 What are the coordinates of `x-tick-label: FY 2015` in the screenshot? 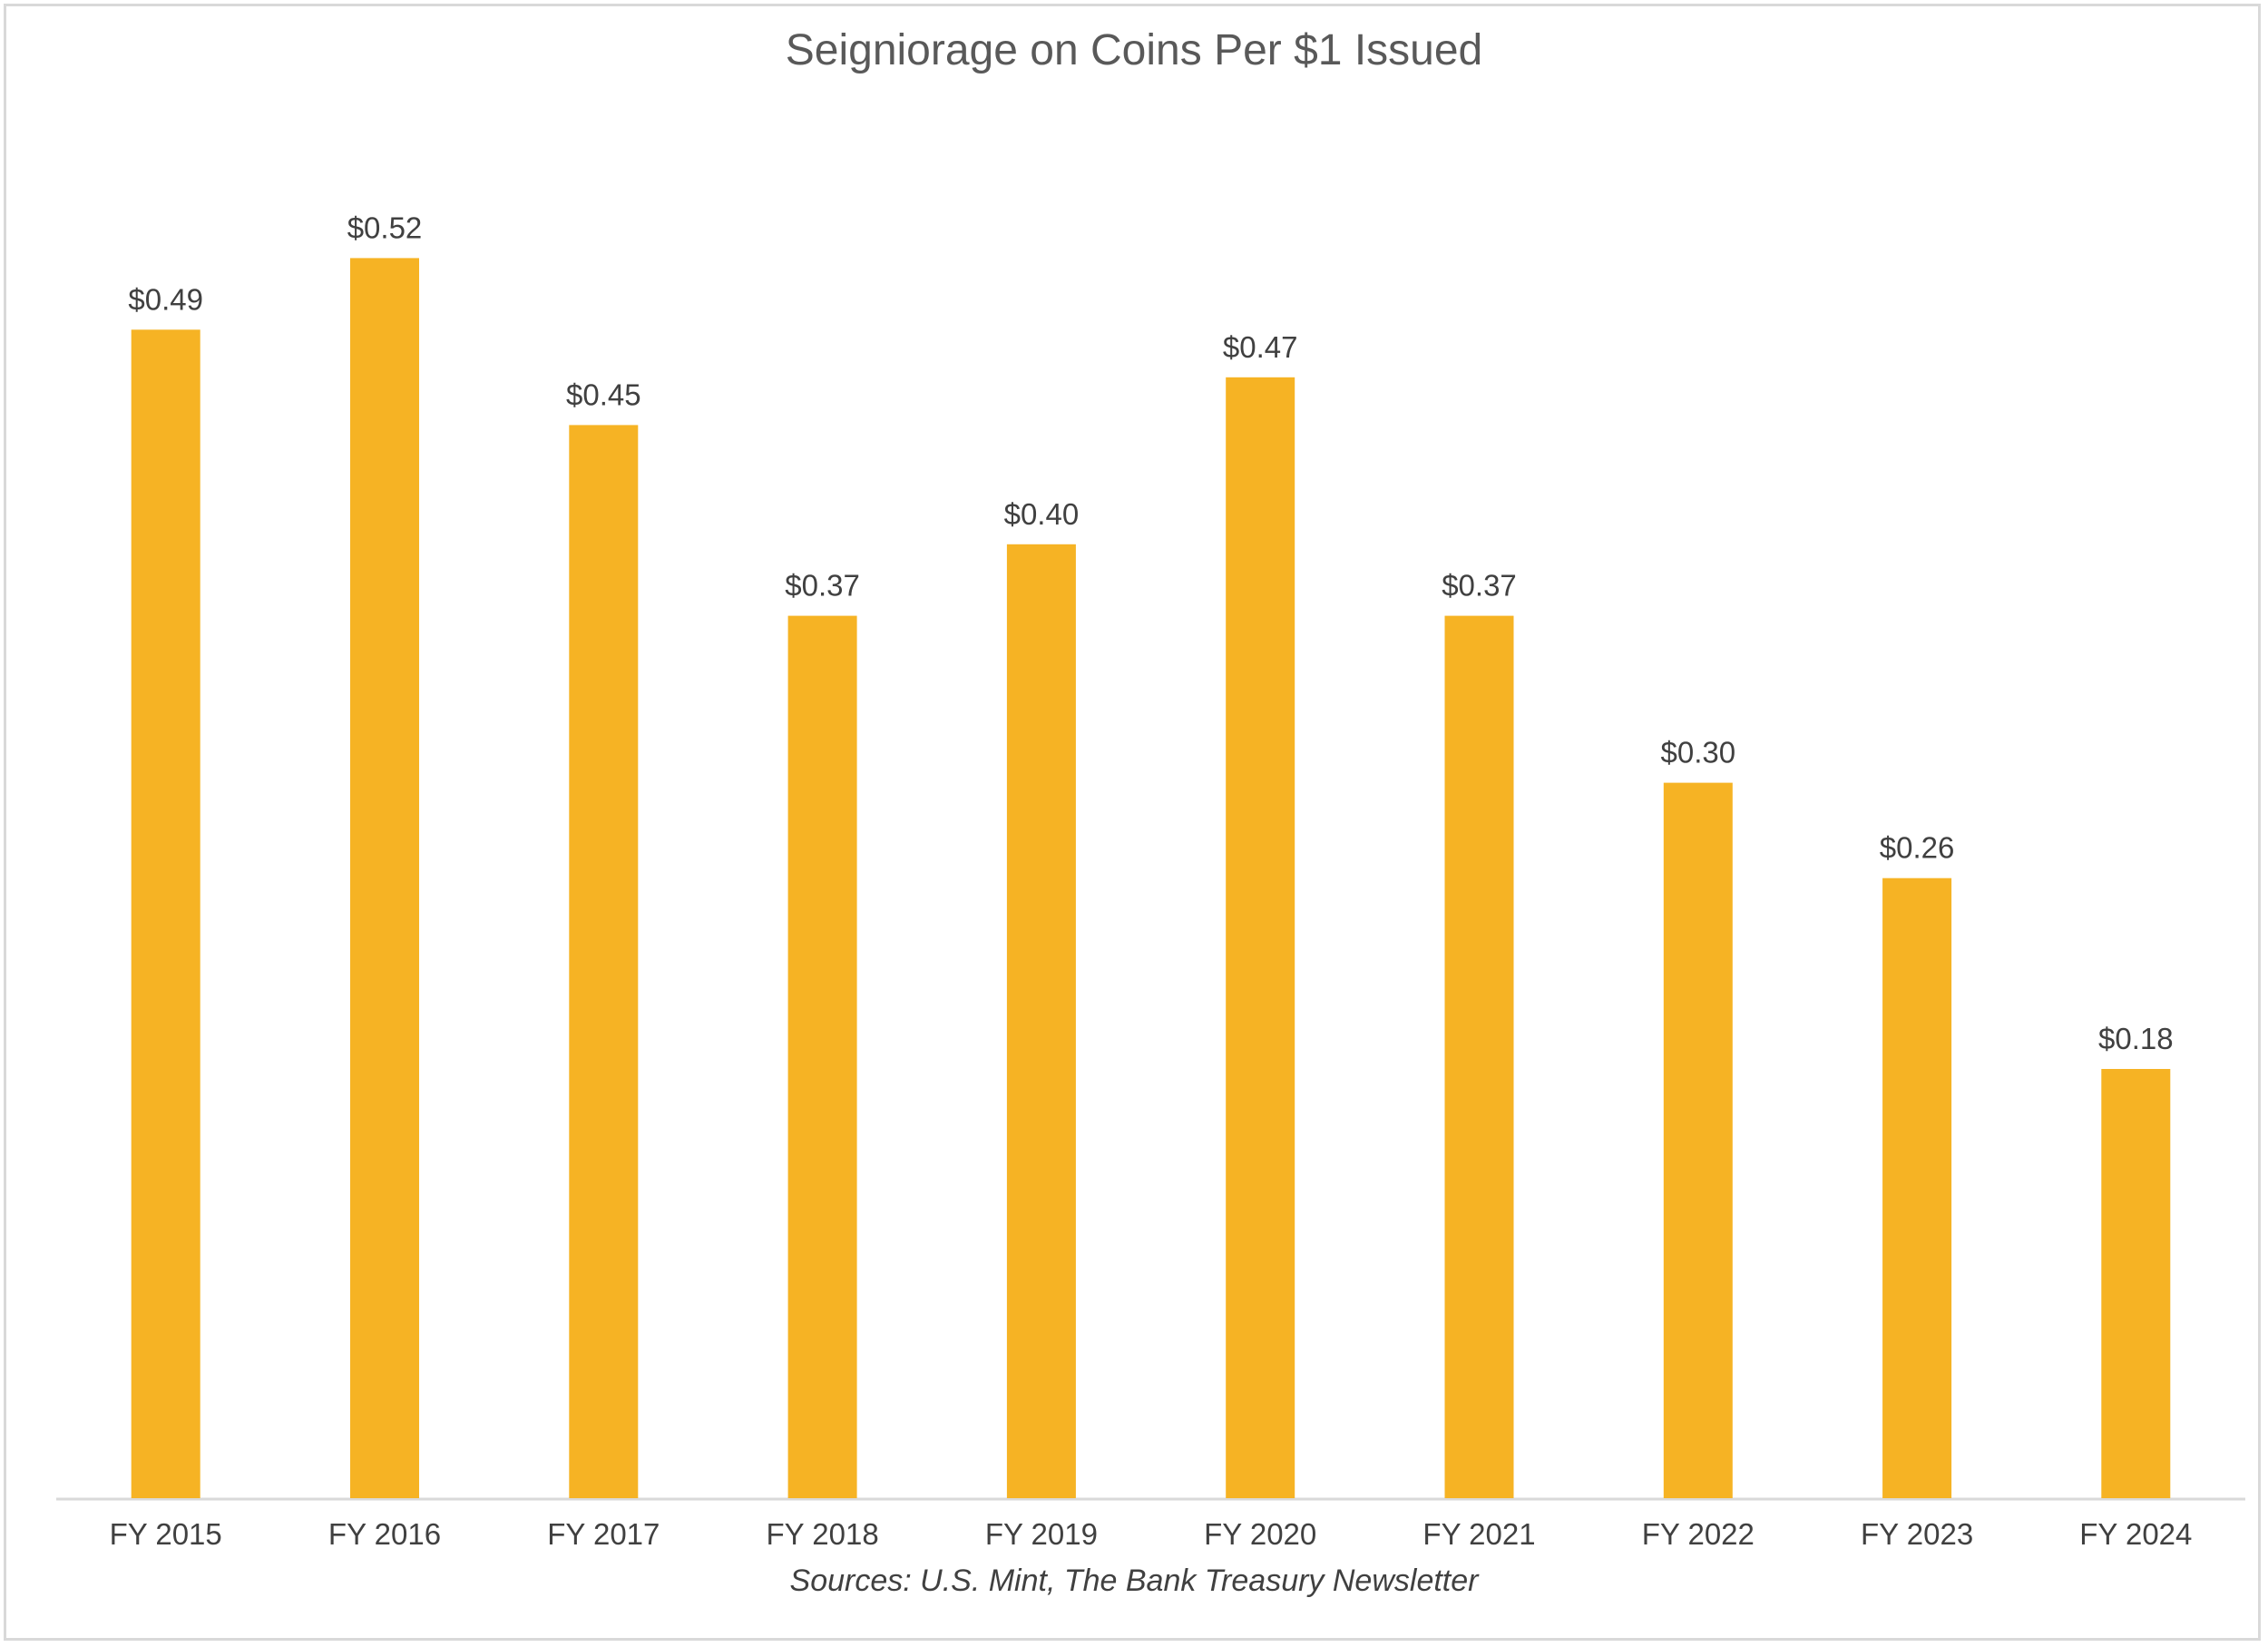 It's located at (166, 1534).